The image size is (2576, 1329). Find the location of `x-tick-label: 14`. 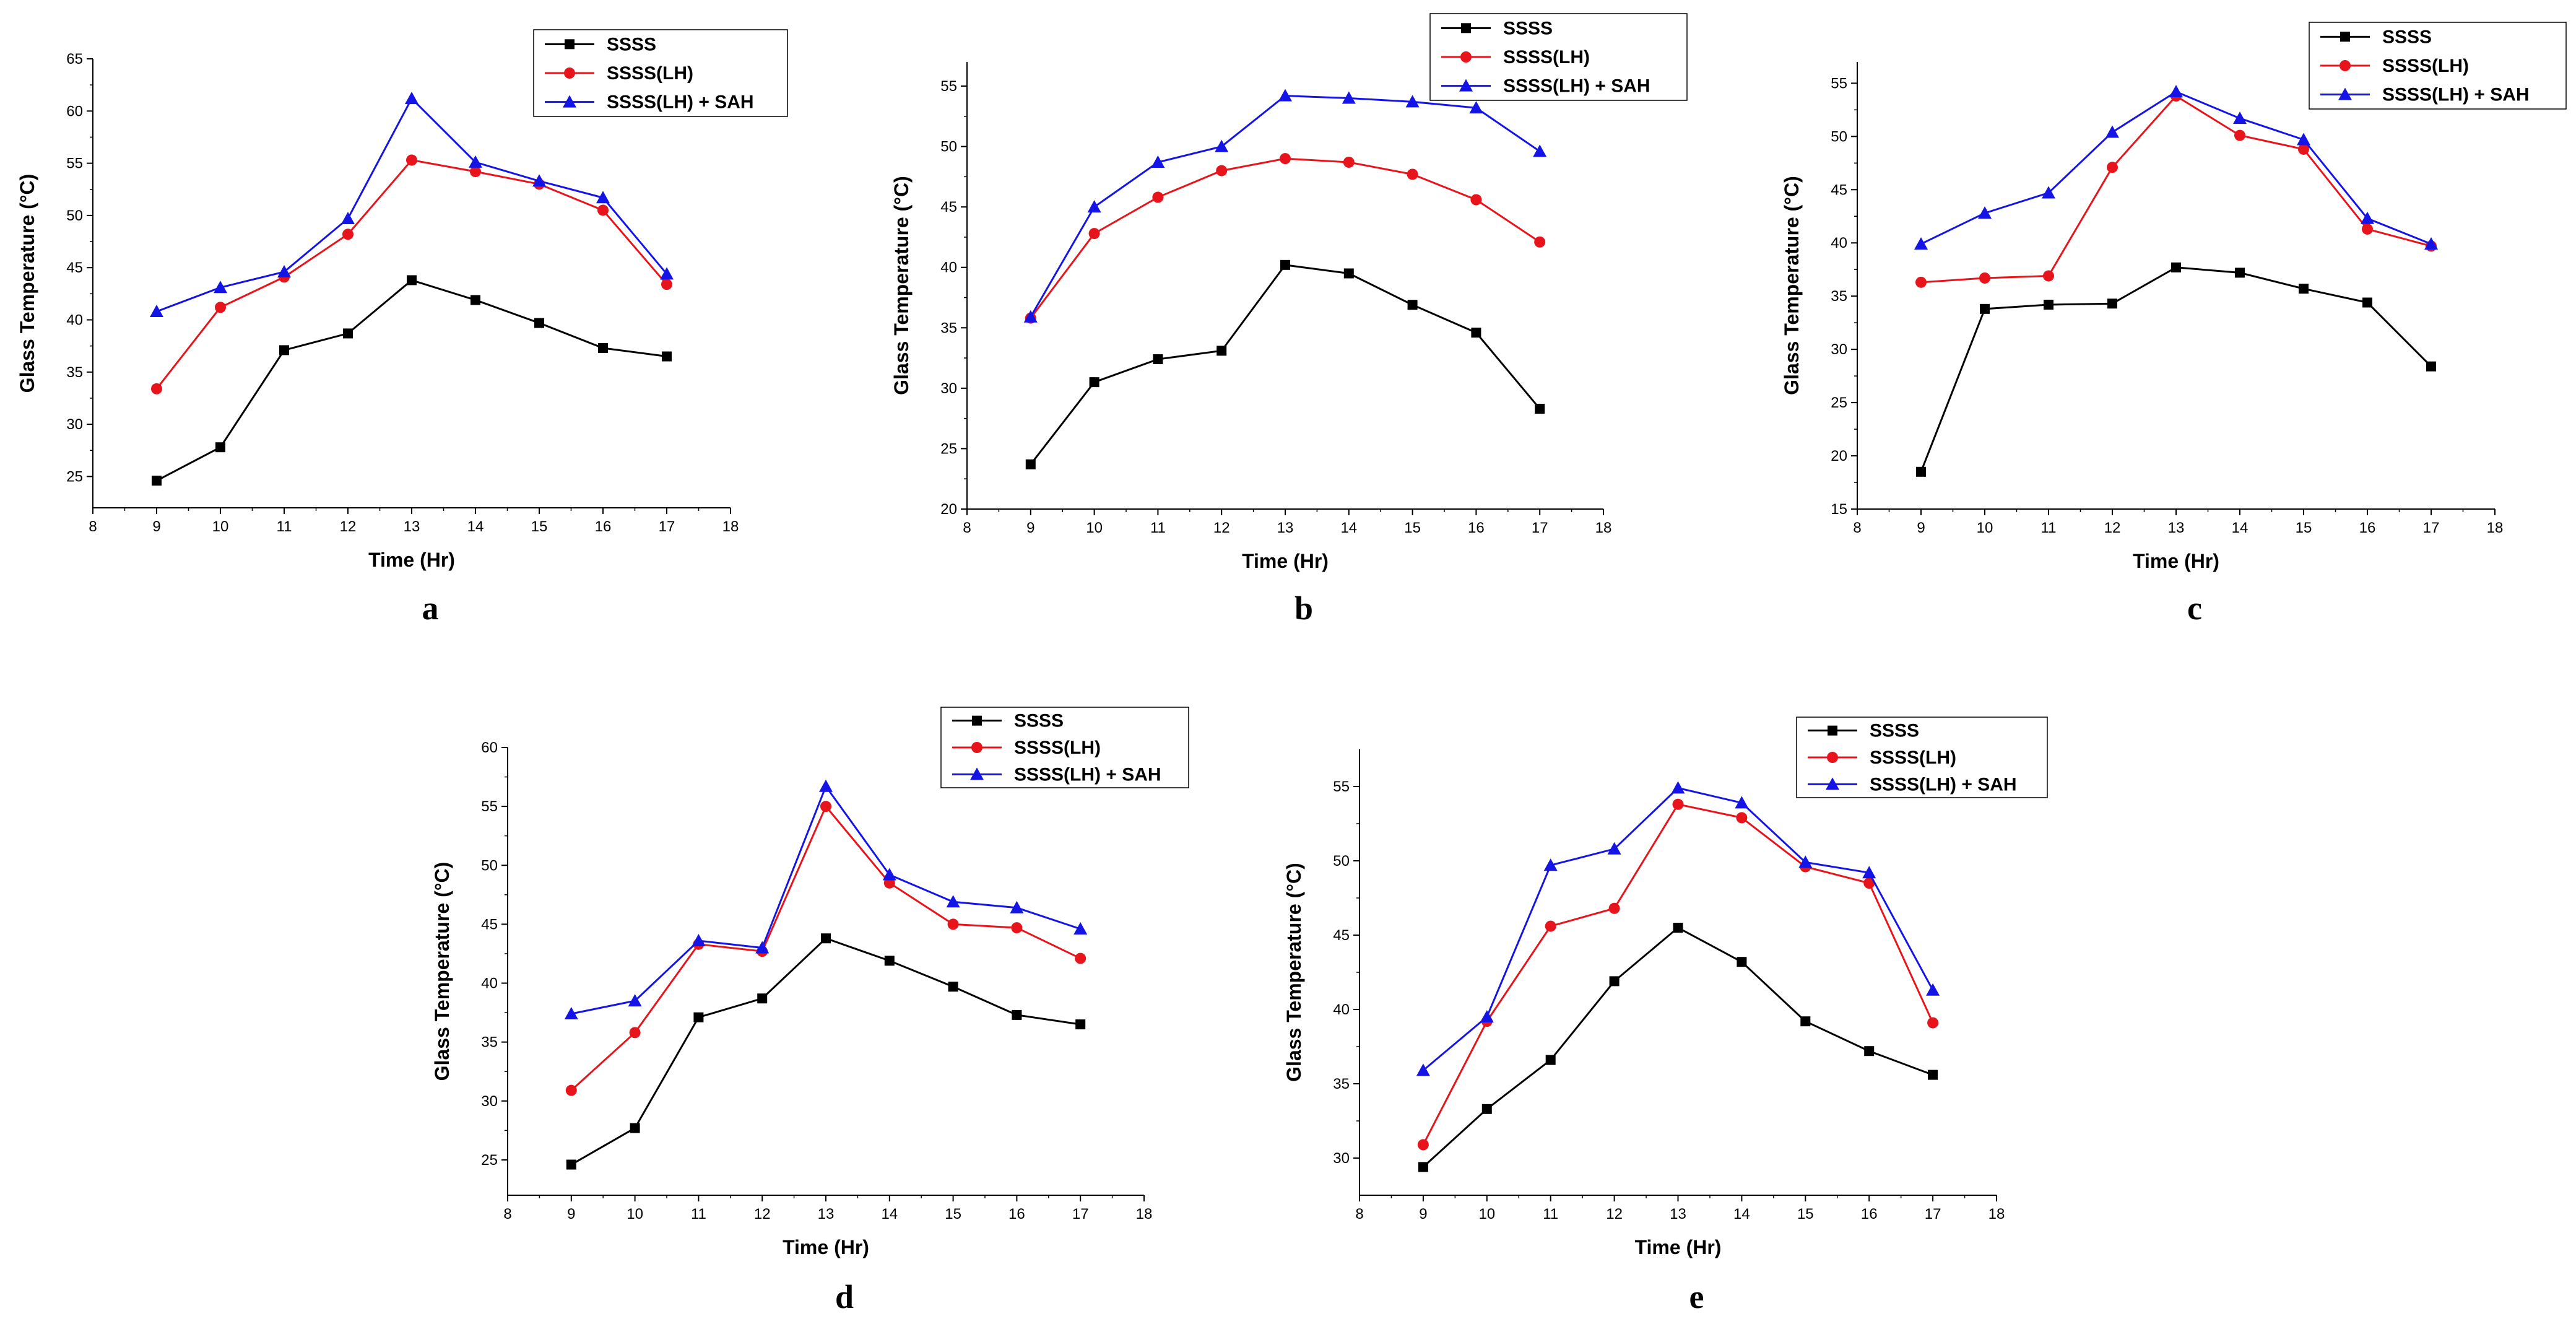

x-tick-label: 14 is located at coordinates (475, 526).